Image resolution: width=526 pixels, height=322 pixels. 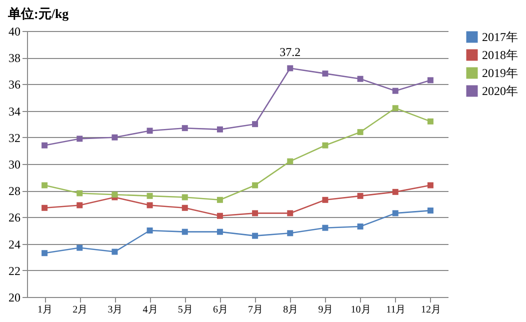 What do you see at coordinates (500, 37) in the screenshot?
I see `legend-label: 2017年` at bounding box center [500, 37].